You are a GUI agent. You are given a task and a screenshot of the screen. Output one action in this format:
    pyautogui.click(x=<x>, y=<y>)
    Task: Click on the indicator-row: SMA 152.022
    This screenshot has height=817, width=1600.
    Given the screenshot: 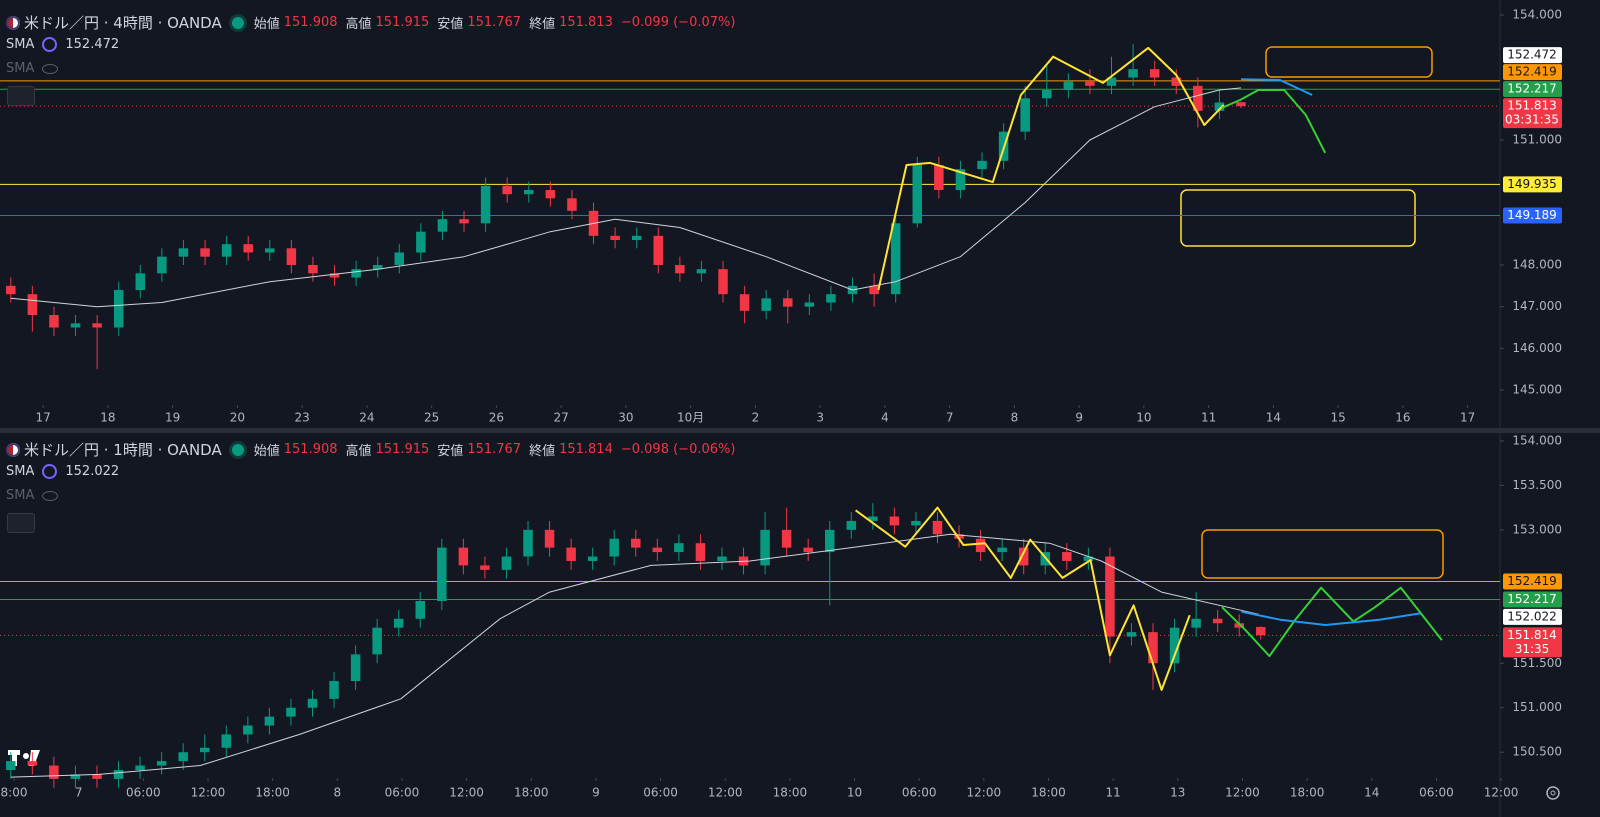 What is the action you would take?
    pyautogui.click(x=62, y=471)
    